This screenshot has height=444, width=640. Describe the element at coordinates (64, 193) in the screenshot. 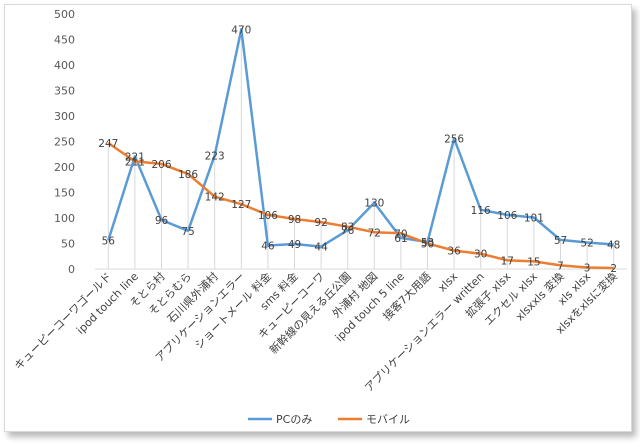

I see `y-tick-label-3: 150` at that location.